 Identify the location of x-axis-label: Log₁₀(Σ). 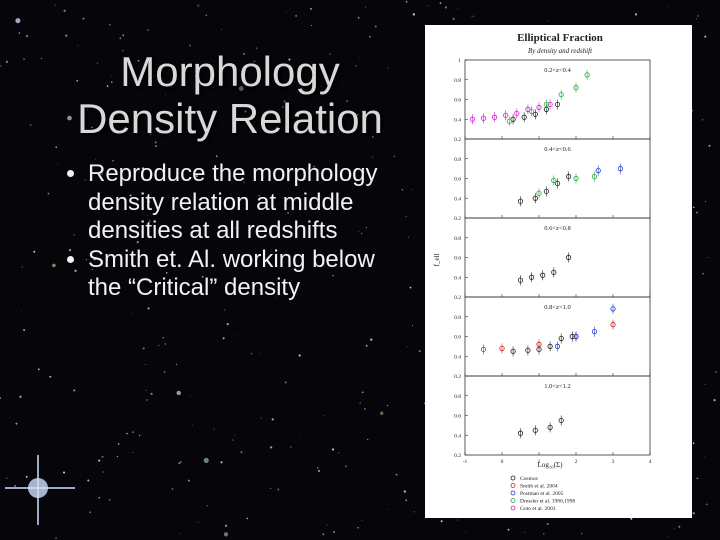
(551, 465).